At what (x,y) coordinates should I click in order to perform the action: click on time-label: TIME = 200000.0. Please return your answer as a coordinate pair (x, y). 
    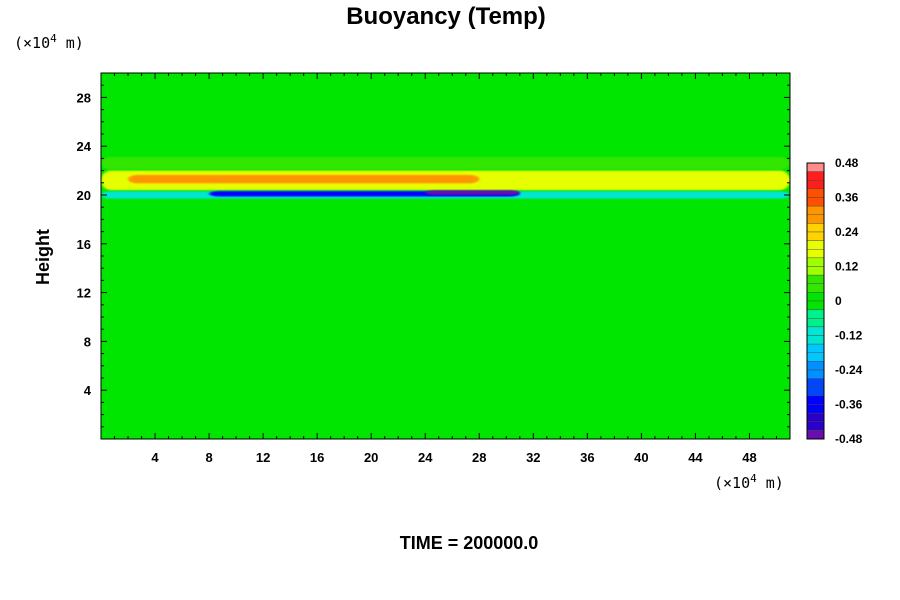
    Looking at the image, I should click on (469, 543).